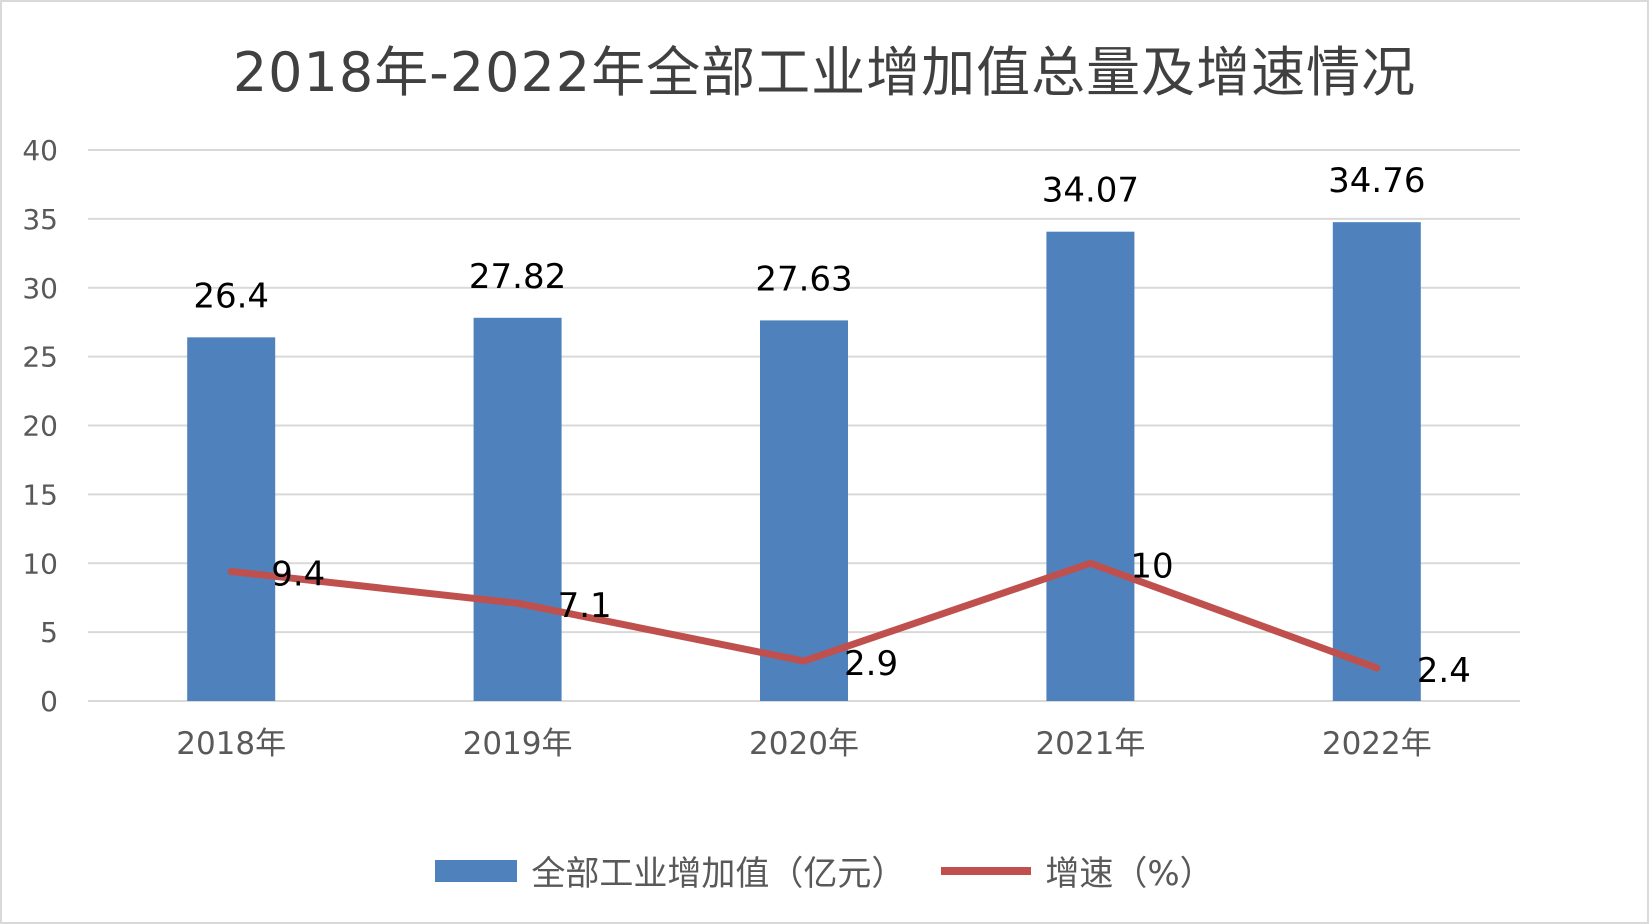 This screenshot has width=1649, height=924. Describe the element at coordinates (231, 519) in the screenshot. I see `bar-2018年` at that location.